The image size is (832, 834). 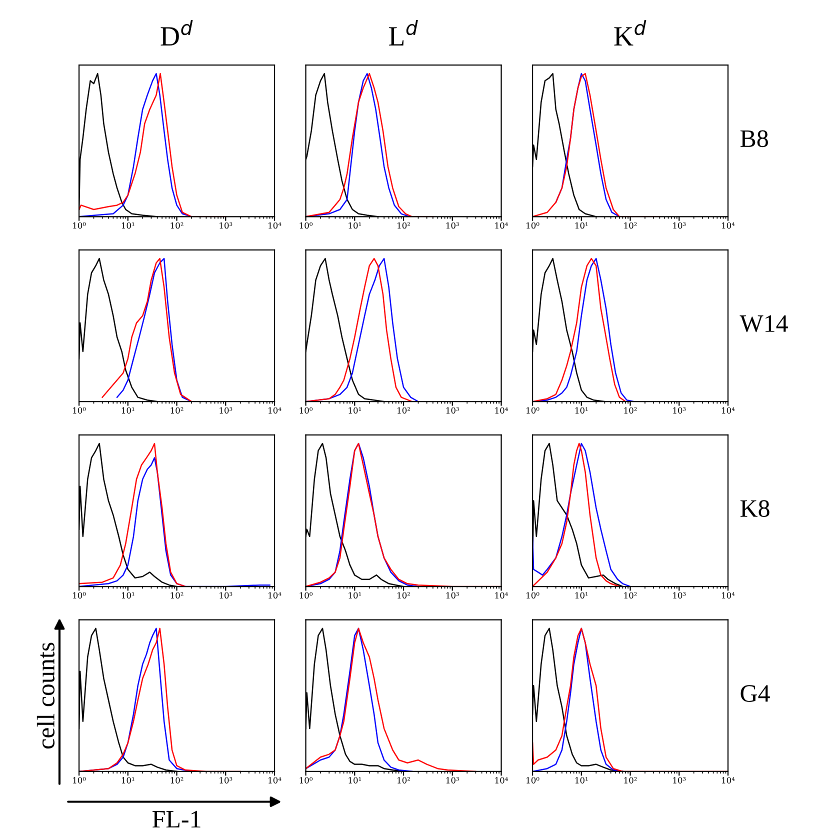 I want to click on x-axis-title: FL-1, so click(x=176, y=819).